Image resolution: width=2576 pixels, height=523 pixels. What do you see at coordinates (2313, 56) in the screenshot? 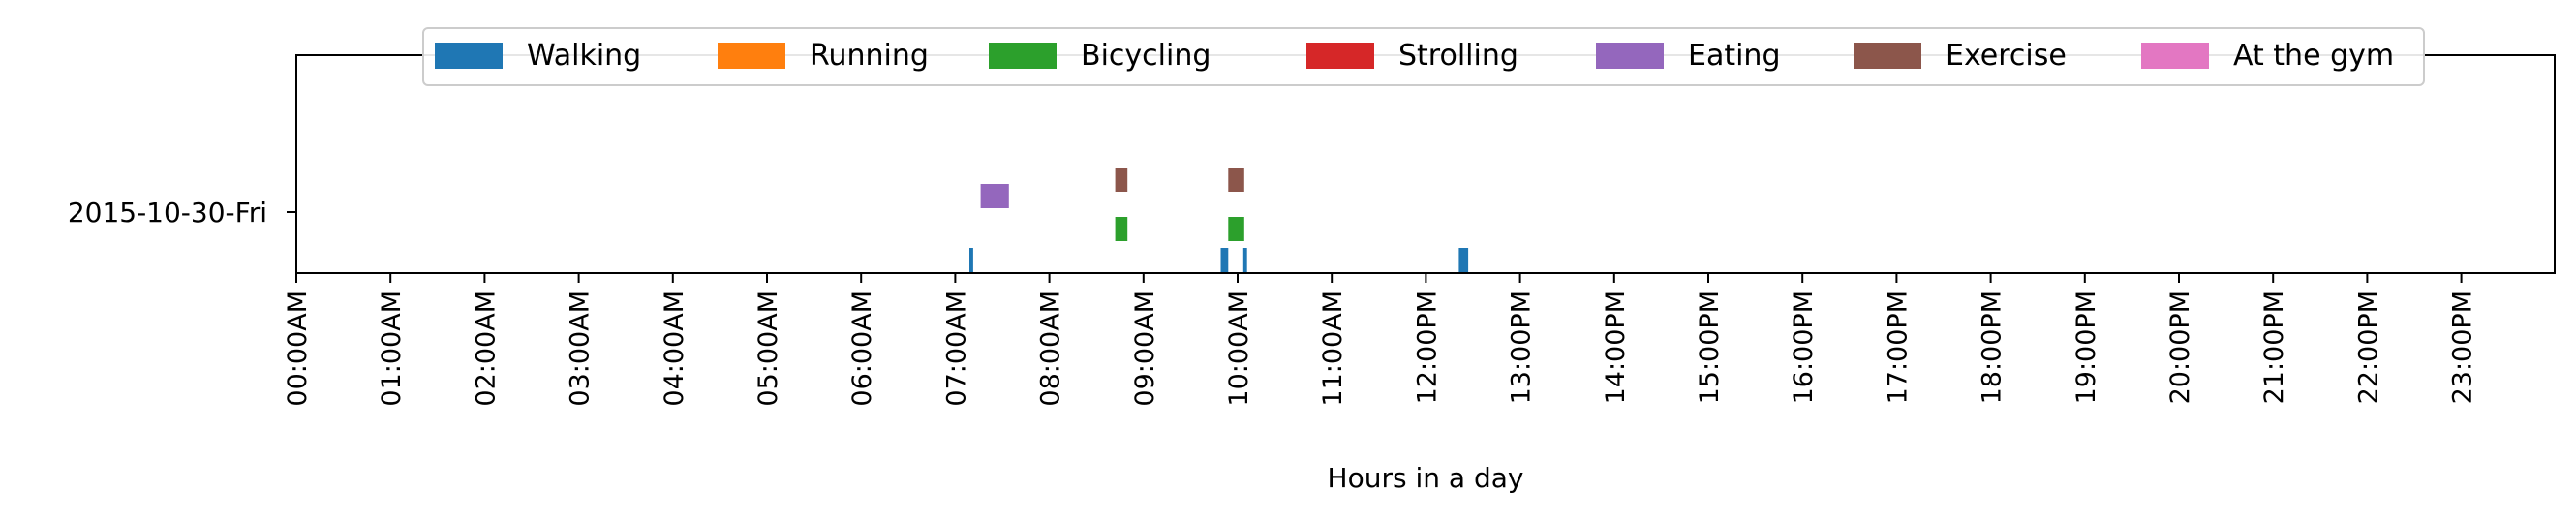
I see `legend-label: At the gym` at bounding box center [2313, 56].